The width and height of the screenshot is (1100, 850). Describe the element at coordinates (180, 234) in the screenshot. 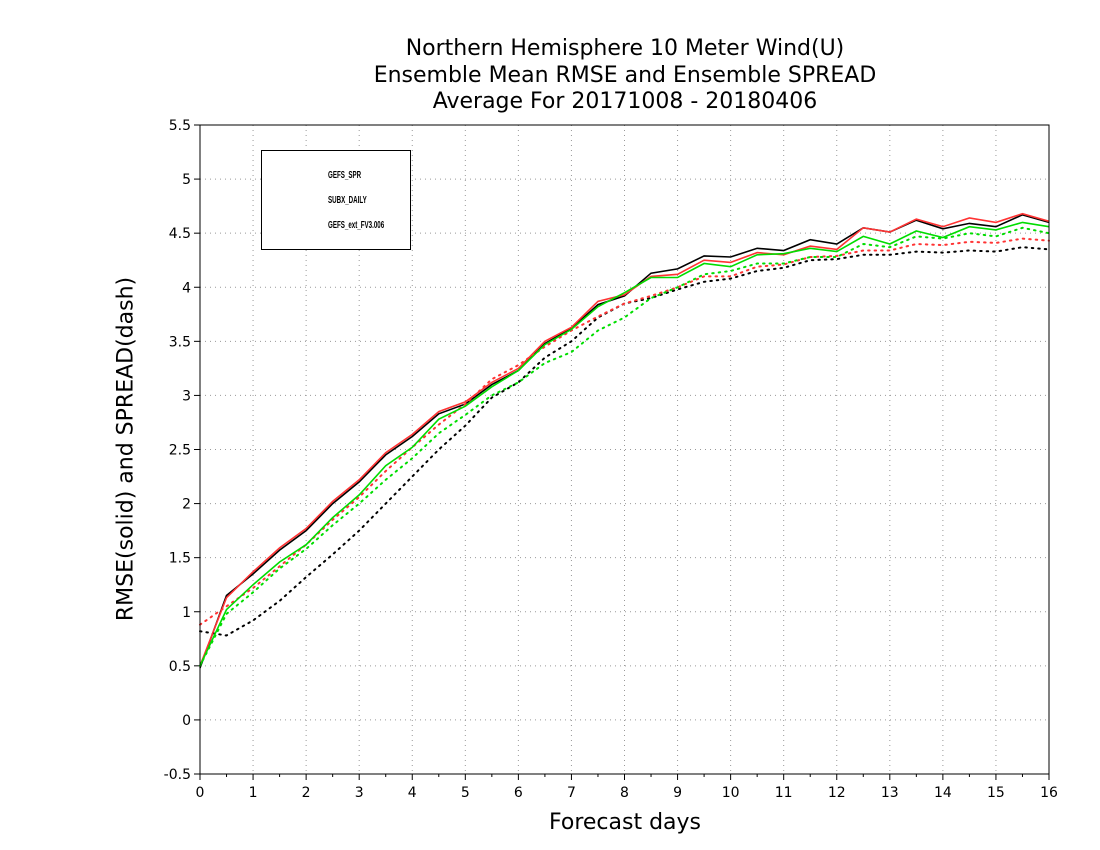

I see `y-tick-label: 4.5` at that location.